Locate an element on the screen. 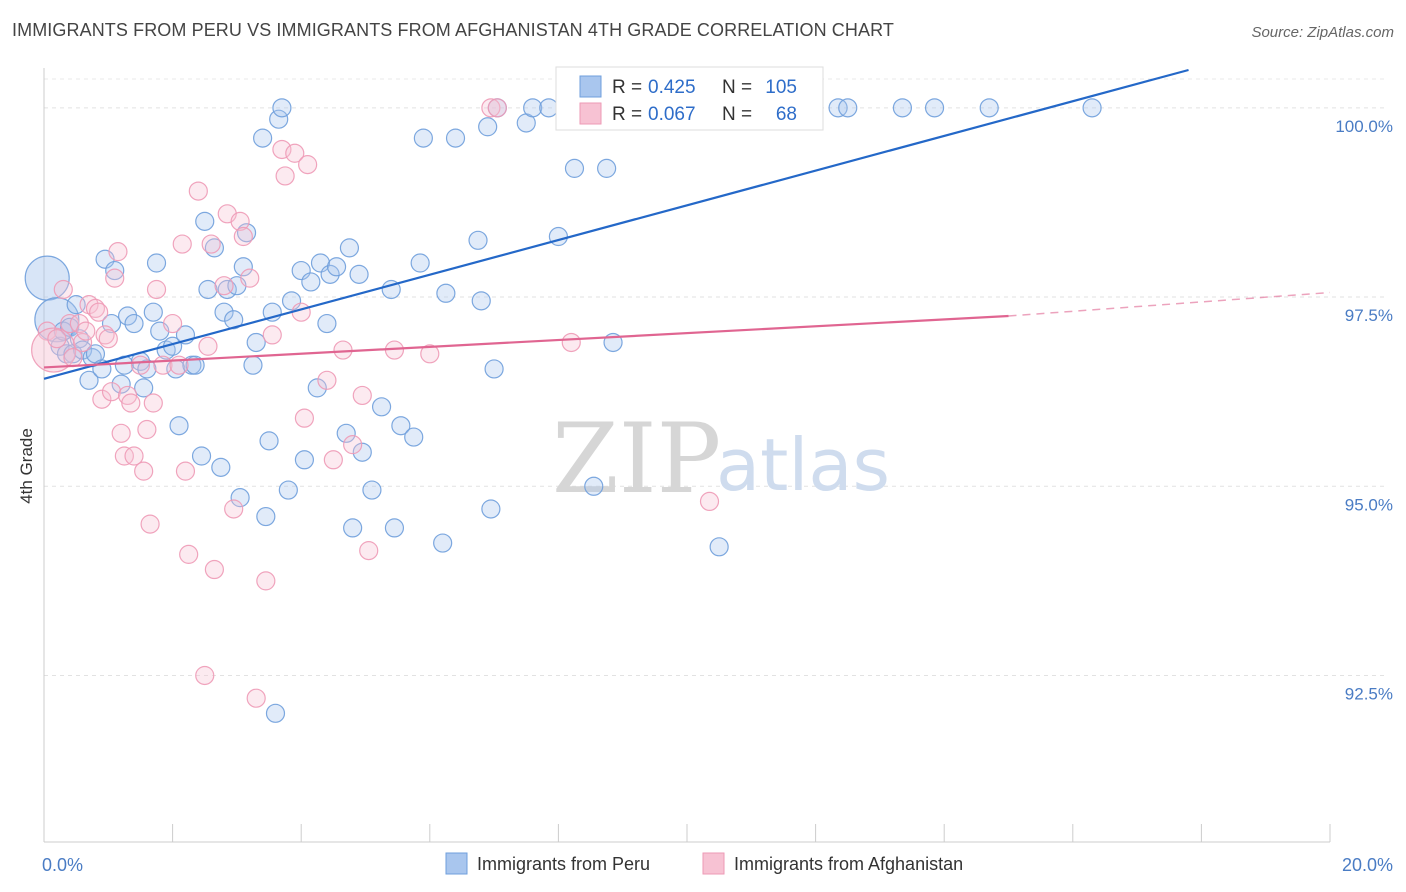 The image size is (1406, 892). stats-r-label-1: R = is located at coordinates (627, 114).